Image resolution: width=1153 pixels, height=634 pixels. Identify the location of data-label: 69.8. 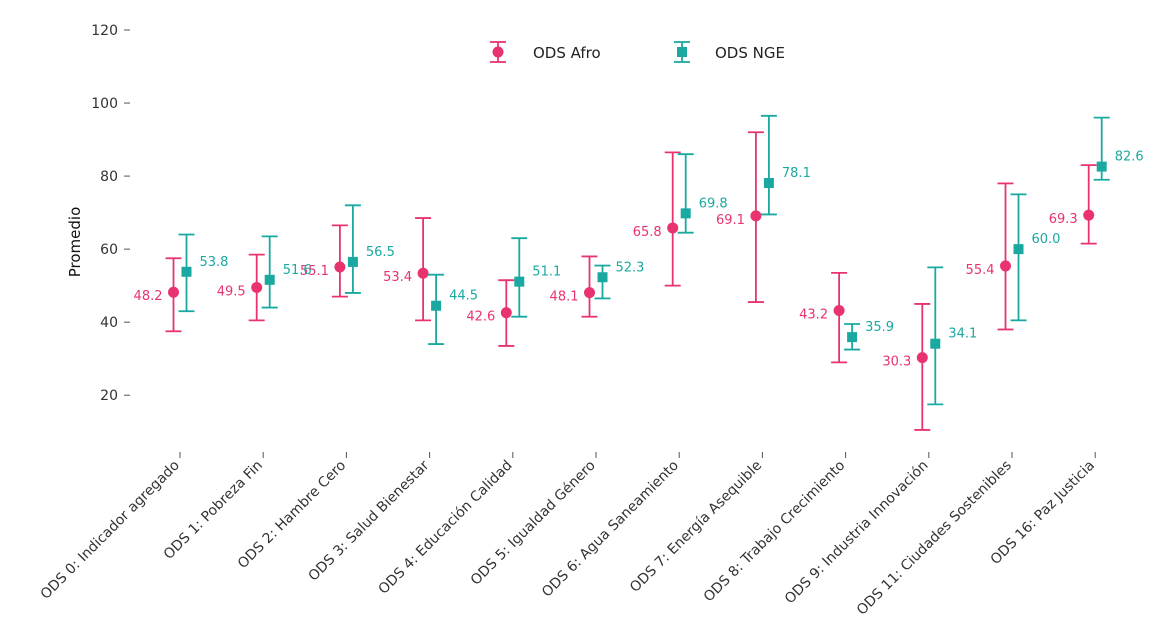
(713, 203).